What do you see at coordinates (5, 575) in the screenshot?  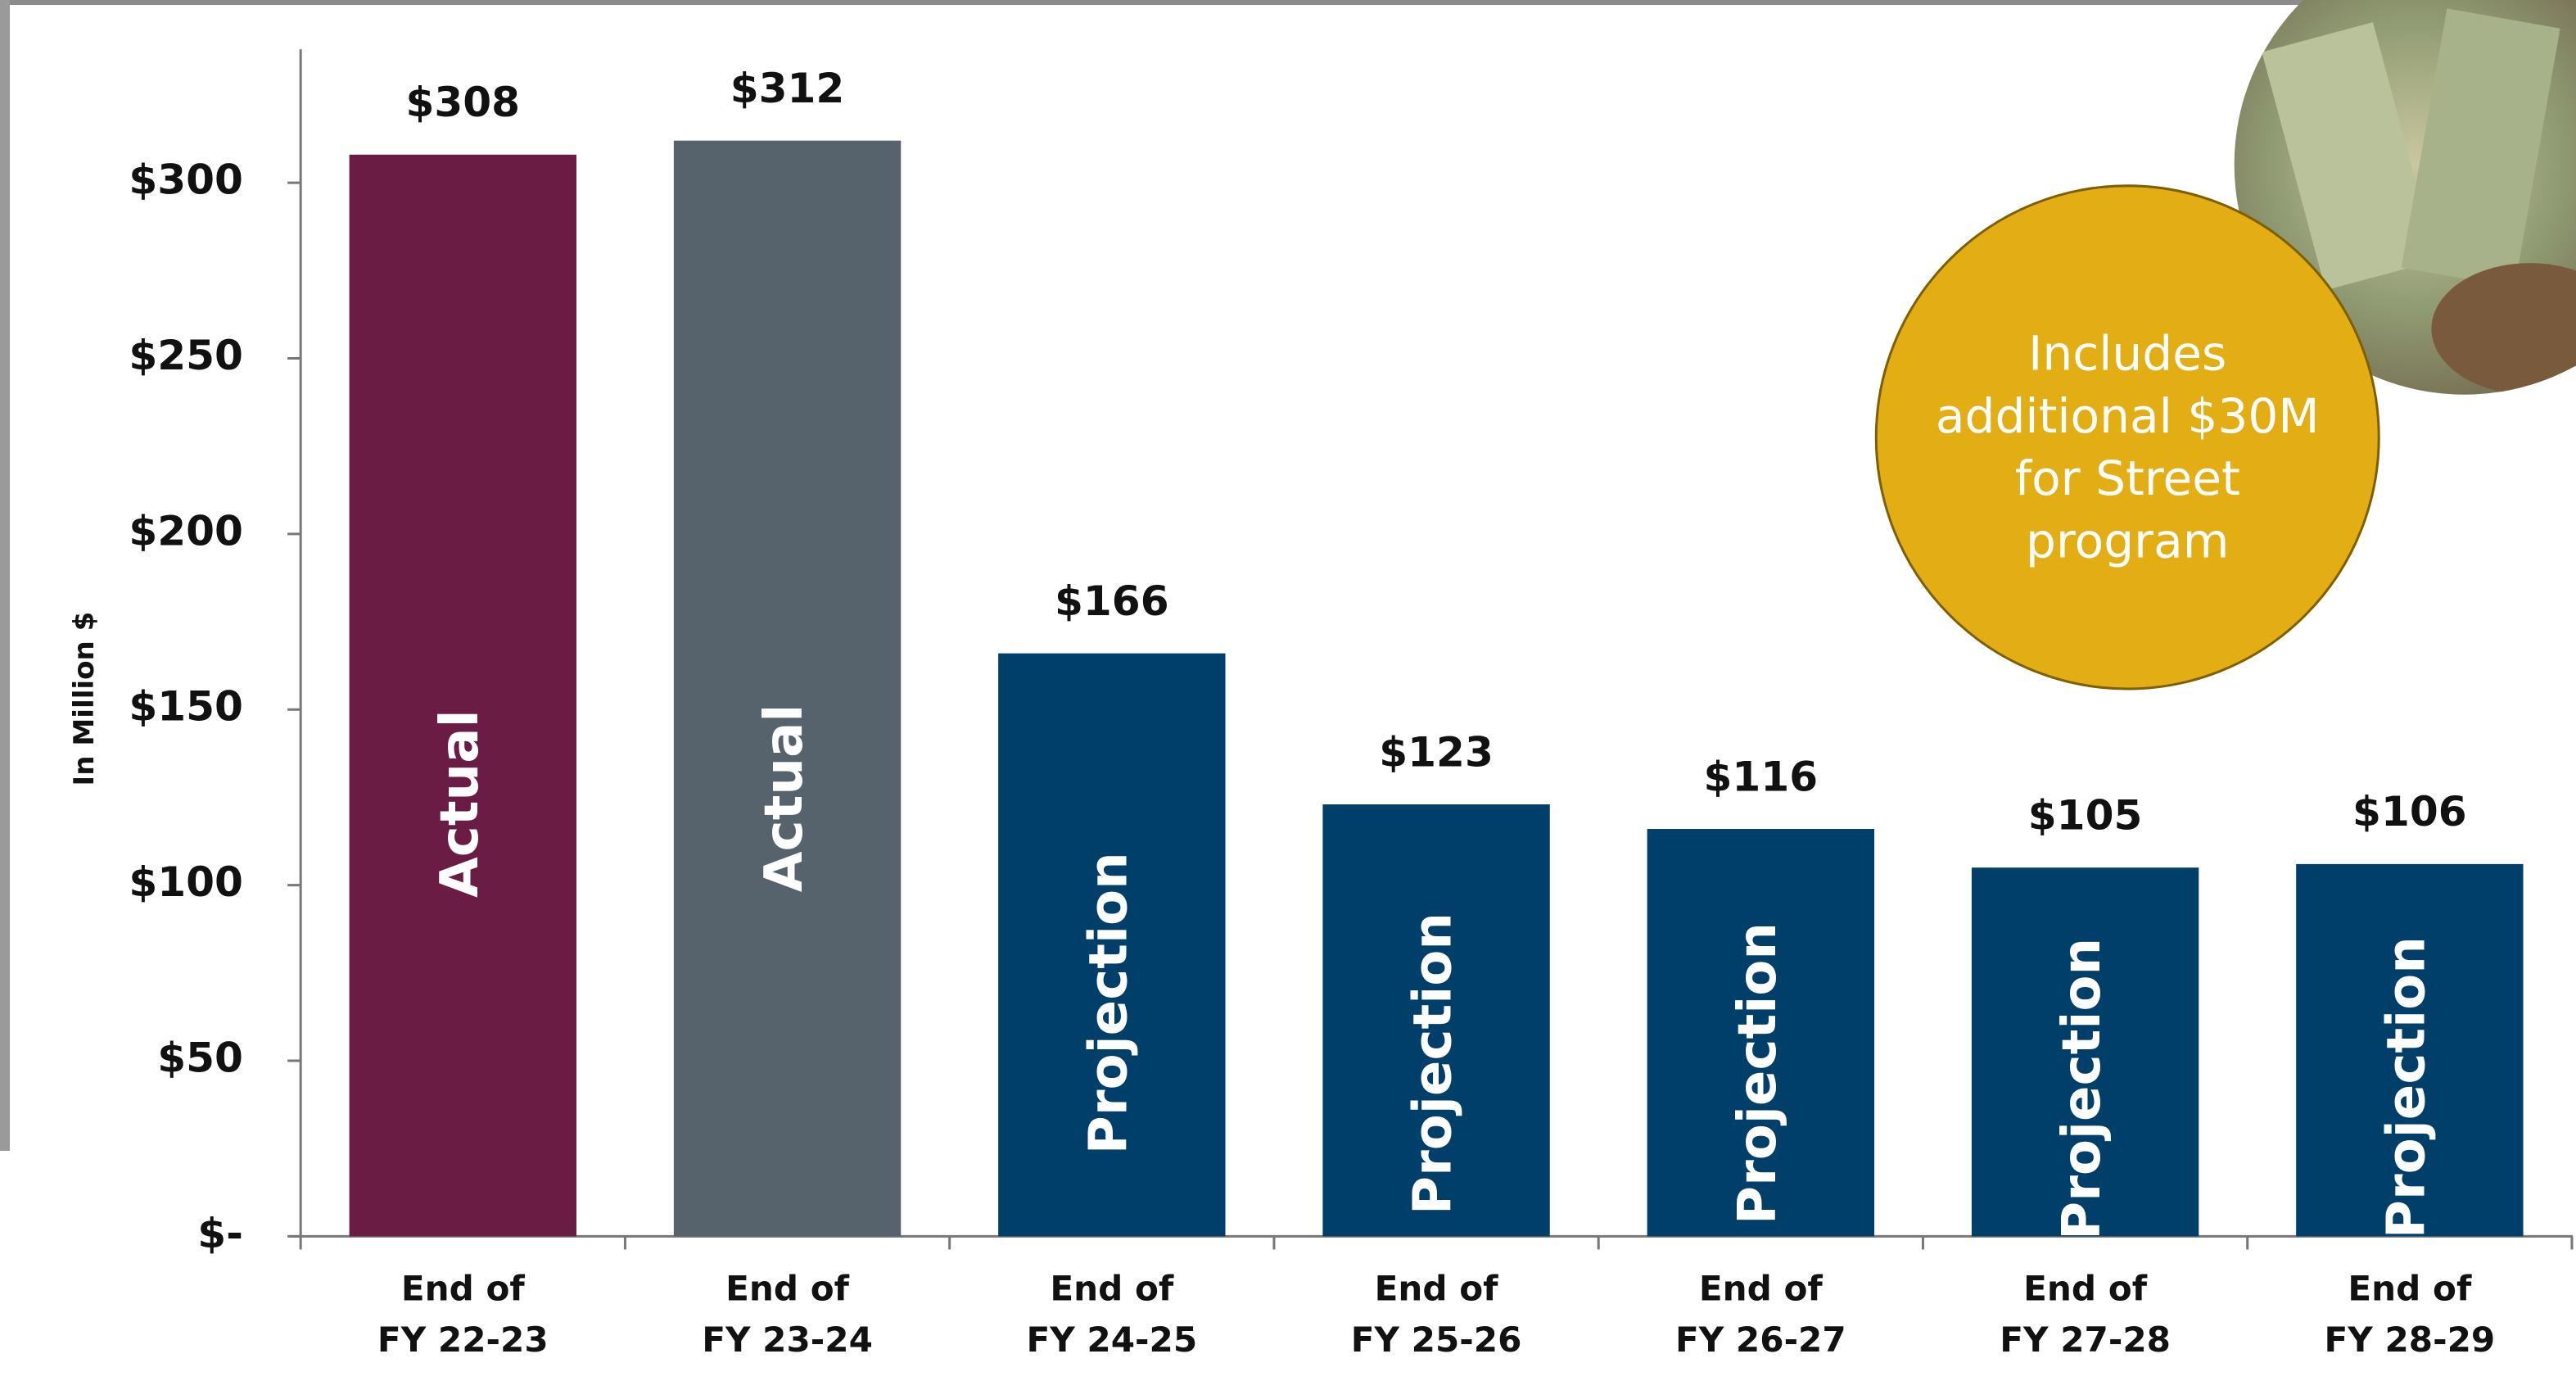 I see `frame-left` at bounding box center [5, 575].